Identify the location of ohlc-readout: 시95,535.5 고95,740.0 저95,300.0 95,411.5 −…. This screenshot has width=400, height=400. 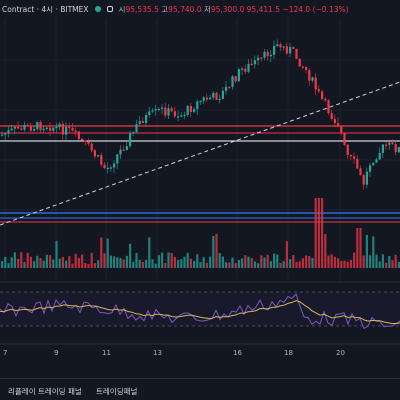
(233, 9).